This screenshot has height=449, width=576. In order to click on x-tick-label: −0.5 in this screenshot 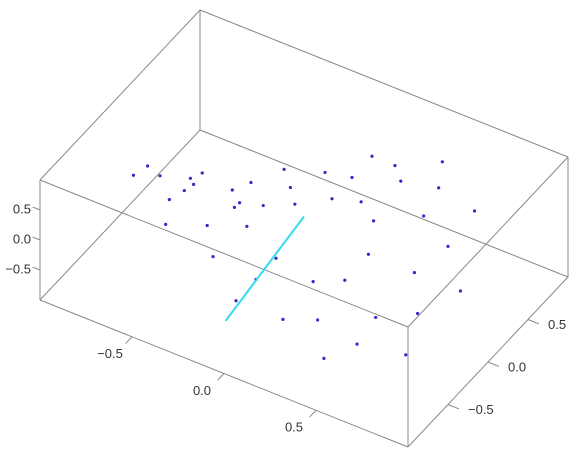, I will do `click(110, 353)`.